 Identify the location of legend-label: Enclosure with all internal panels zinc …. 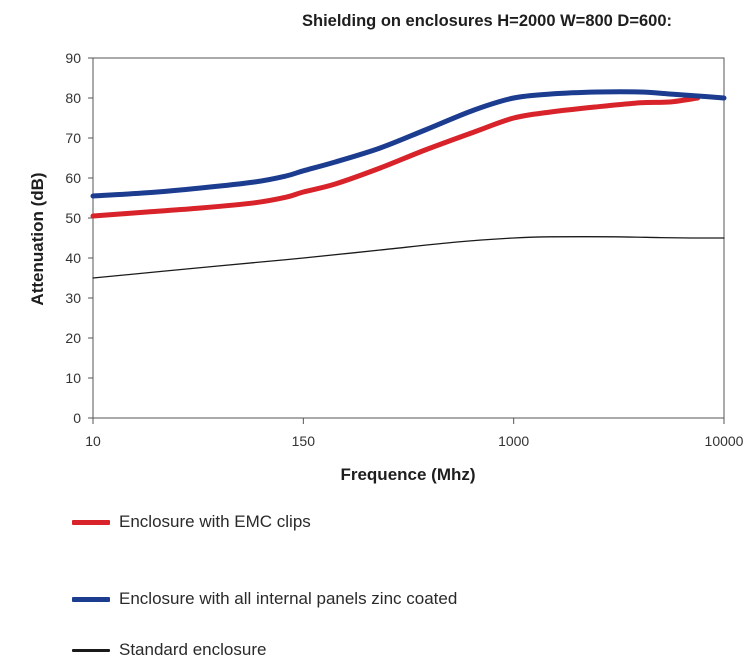
(288, 598).